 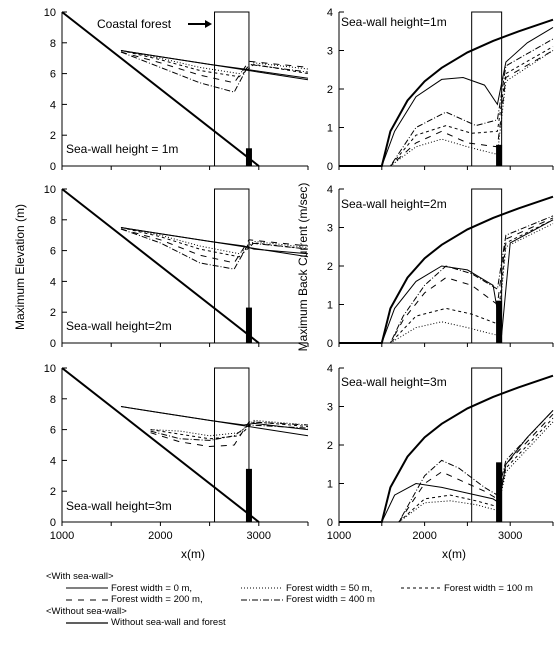 I want to click on panel-curr_h3: 0 1 2 3 4 1000 2000 3000 x(m) Sea-wall height=3m, so click(x=440, y=462).